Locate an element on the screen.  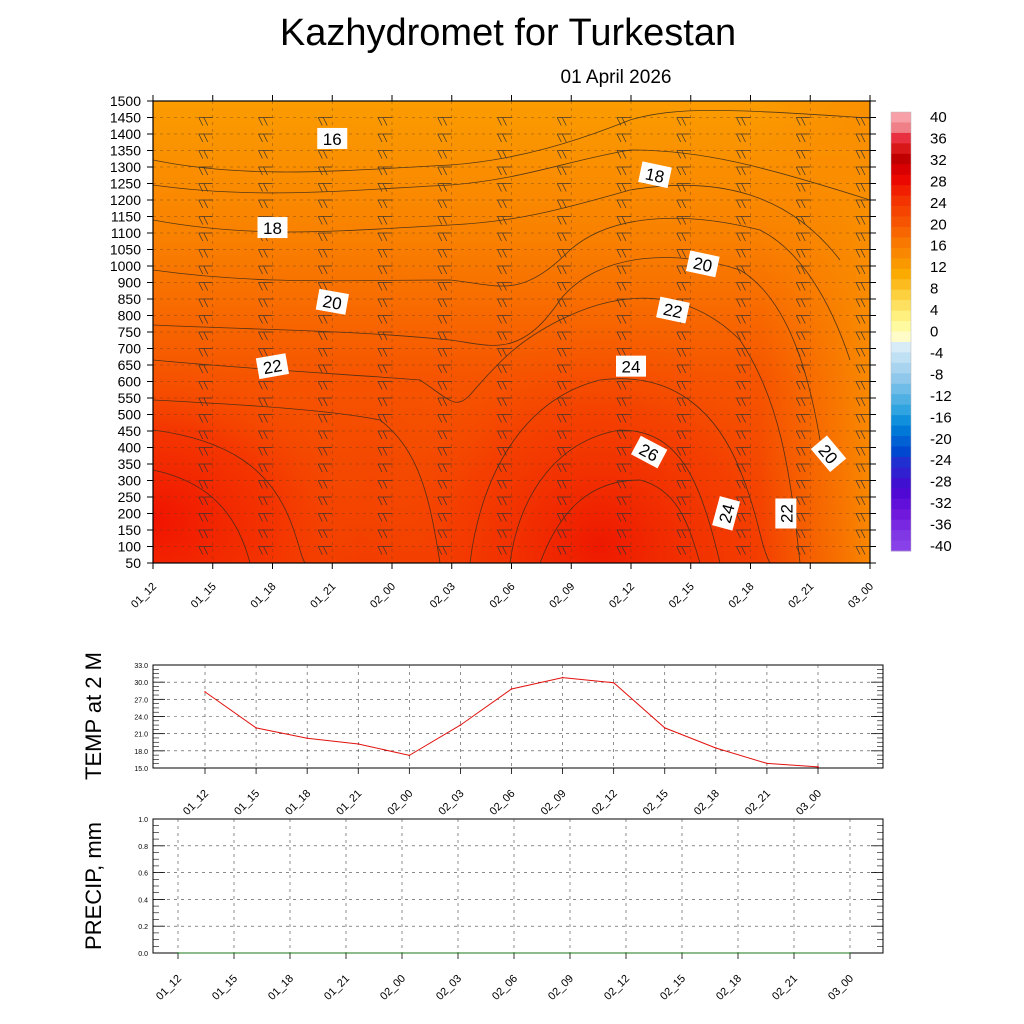
contour-label-text: 18 is located at coordinates (272, 228).